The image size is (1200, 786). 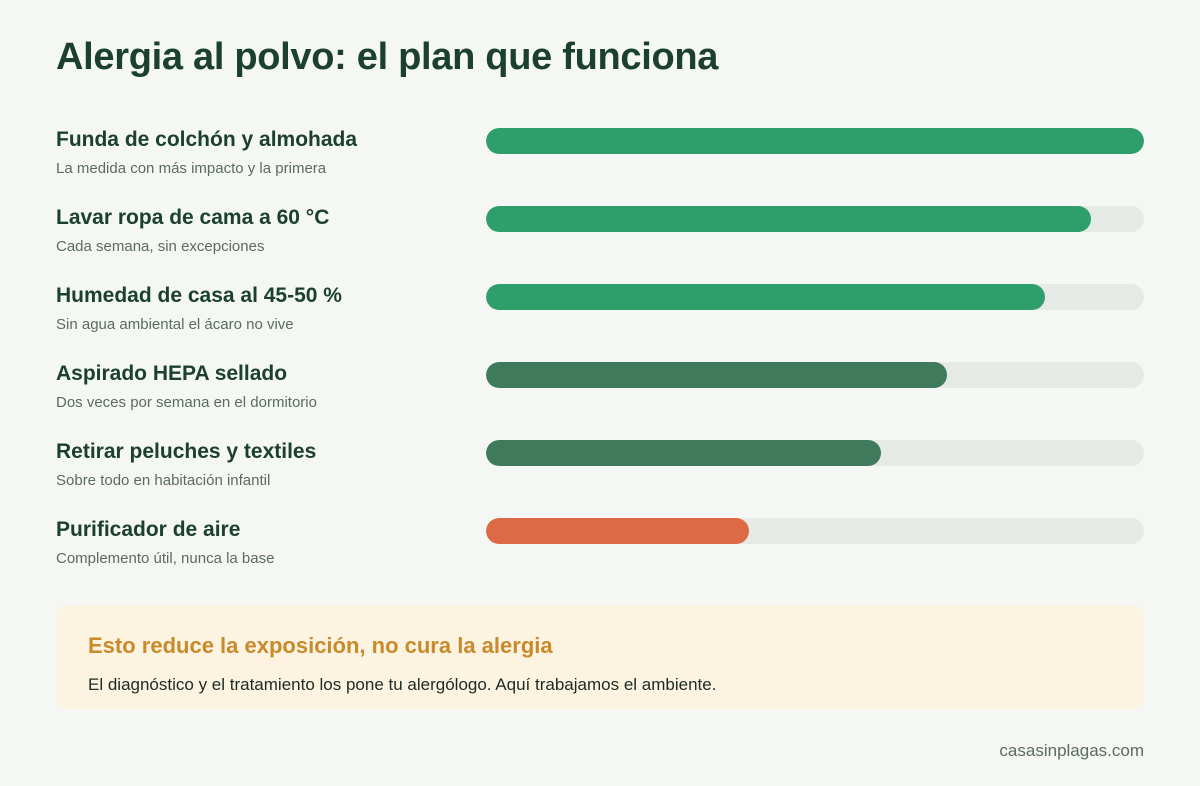 I want to click on bar-sublabel: Dos veces por semana en el dormitorio, so click(x=186, y=402).